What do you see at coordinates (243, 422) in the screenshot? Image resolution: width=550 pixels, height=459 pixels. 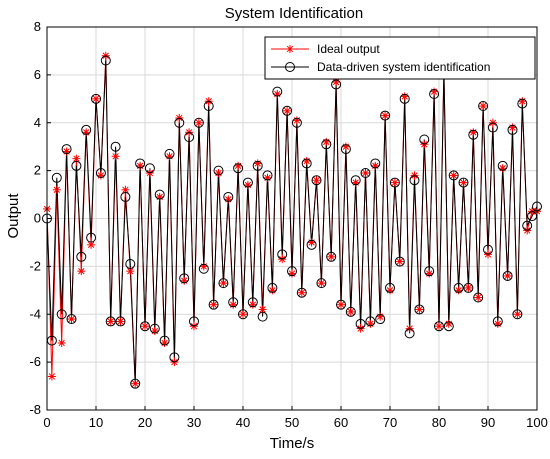 I see `x-tick-label: 40` at bounding box center [243, 422].